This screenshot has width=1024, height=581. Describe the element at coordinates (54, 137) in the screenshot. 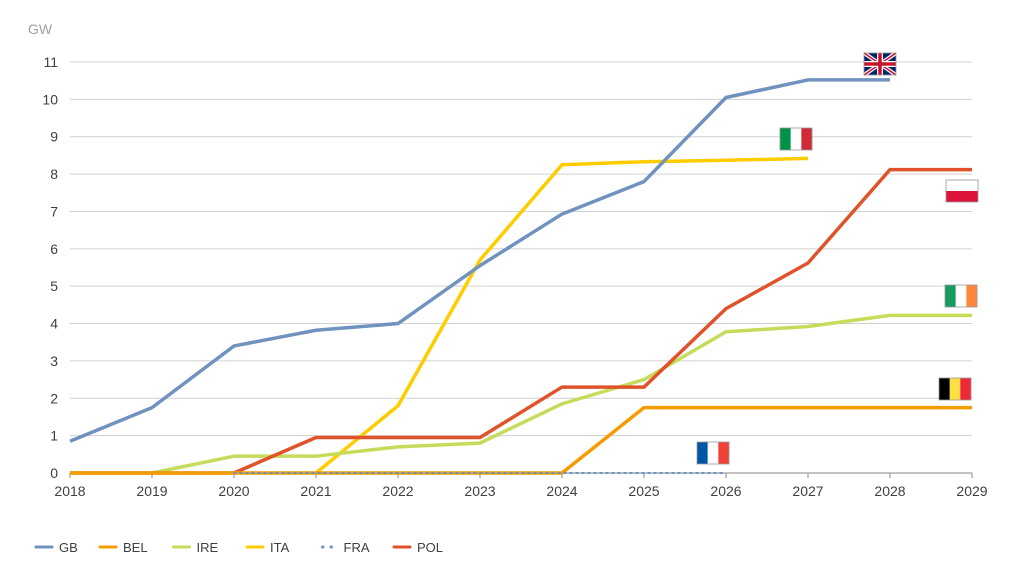

I see `y-tick-label: 9` at that location.